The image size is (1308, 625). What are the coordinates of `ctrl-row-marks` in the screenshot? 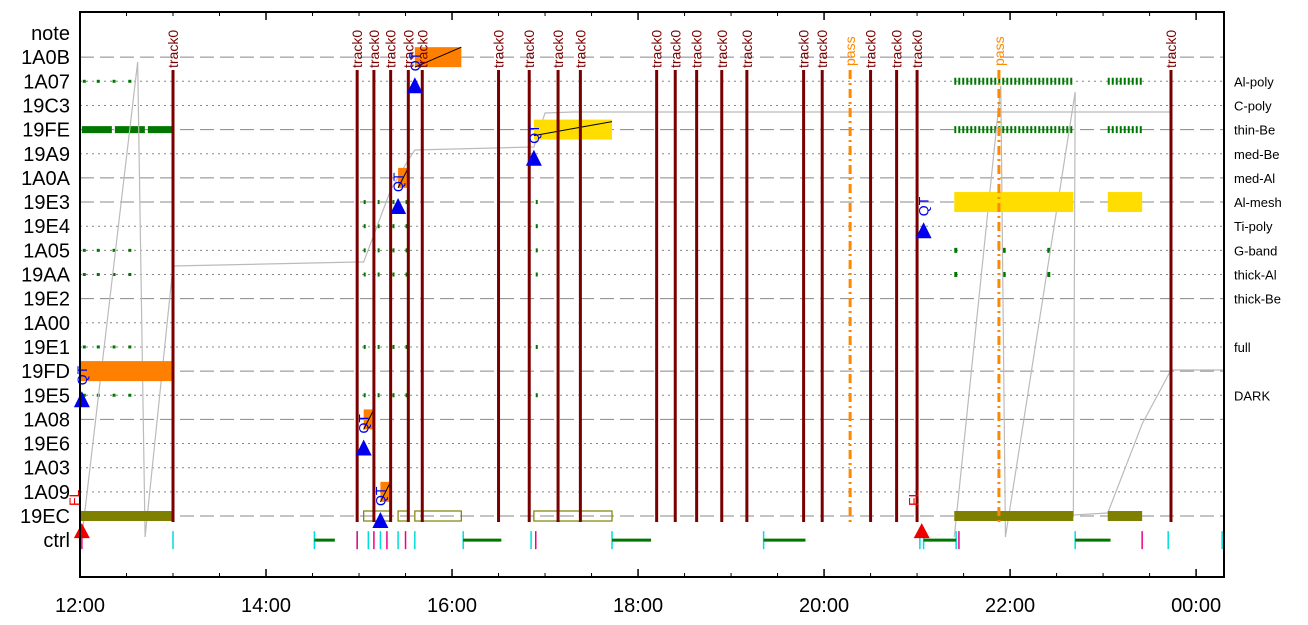 It's located at (652, 540).